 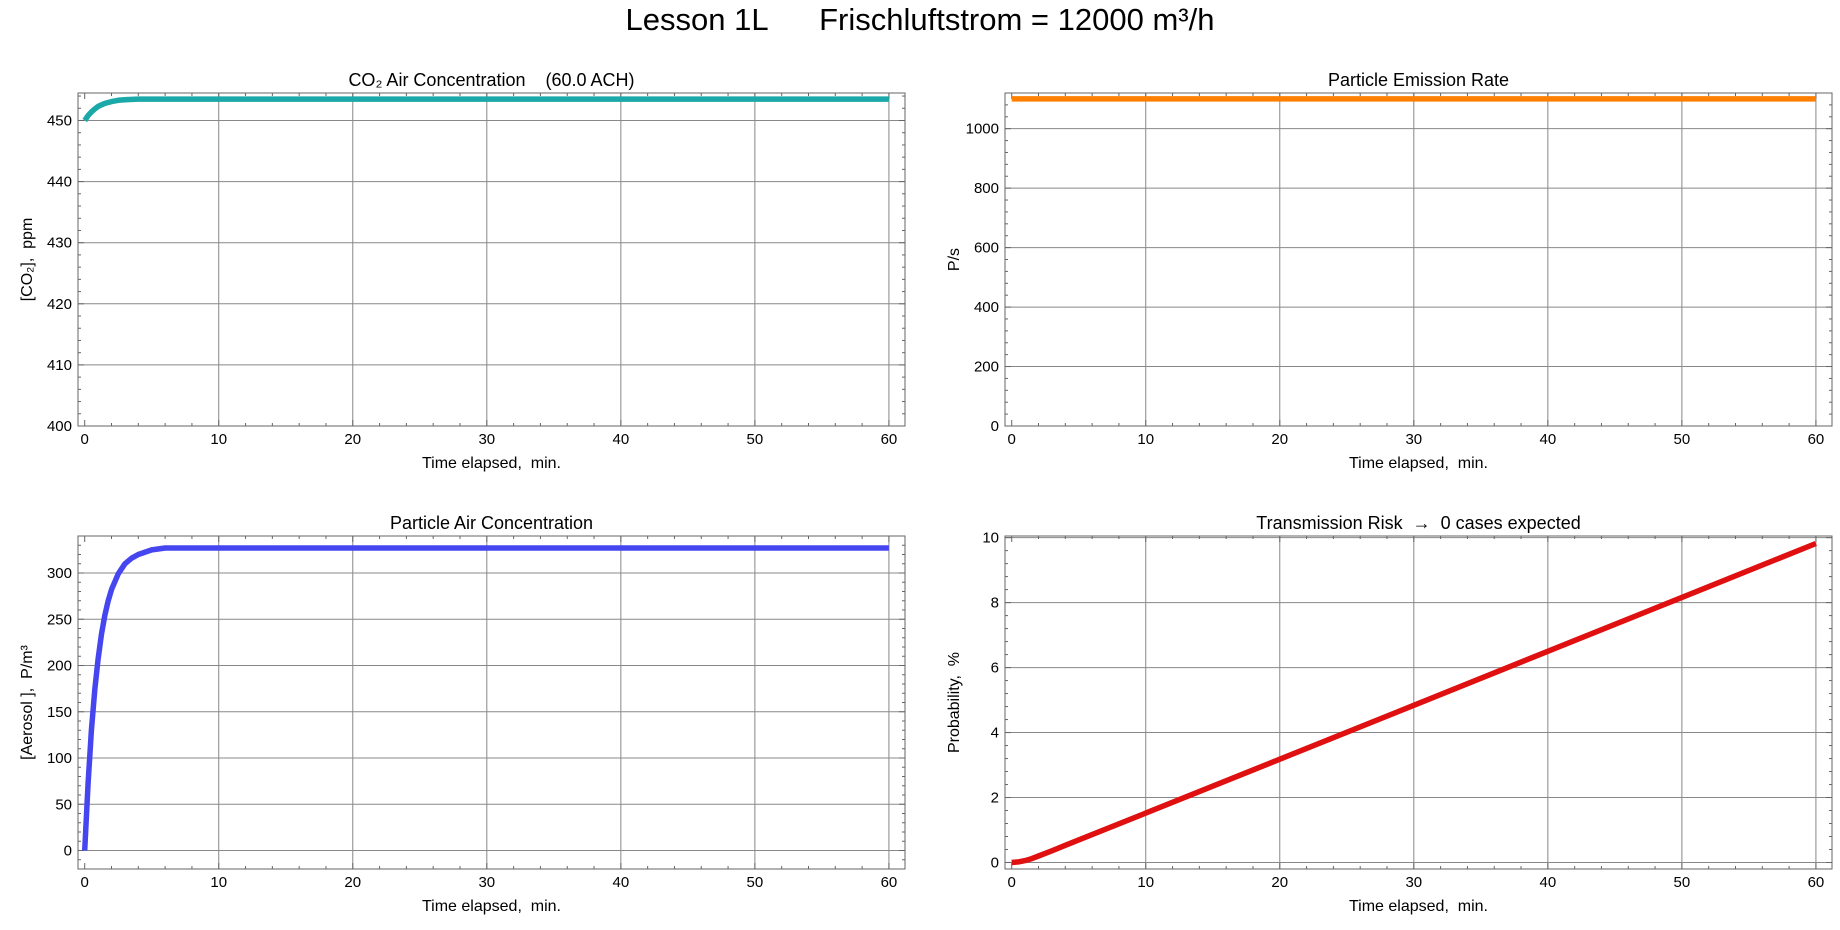 What do you see at coordinates (27, 701) in the screenshot?
I see `y-axis-label: [Aerosol ], P/m³` at bounding box center [27, 701].